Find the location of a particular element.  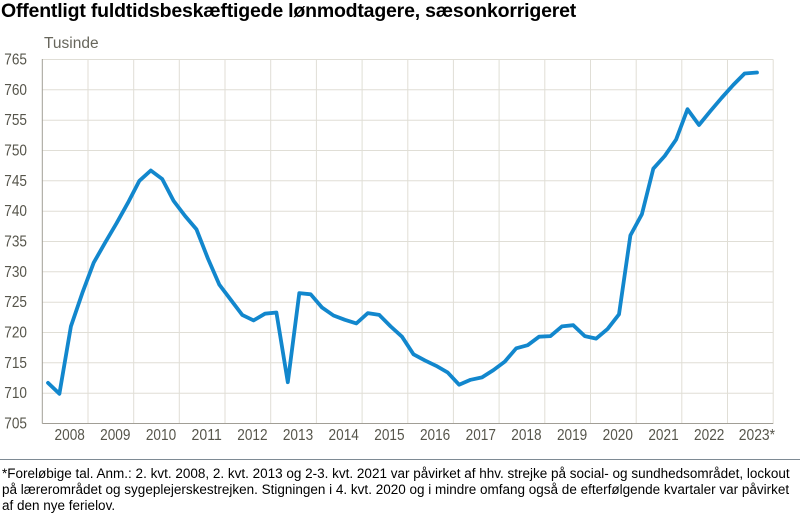

svg-text: 2011 is located at coordinates (207, 435).